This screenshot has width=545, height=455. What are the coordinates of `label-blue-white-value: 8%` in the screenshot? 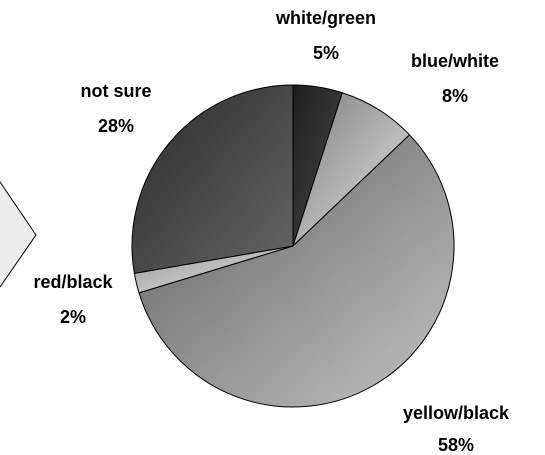 It's located at (455, 96).